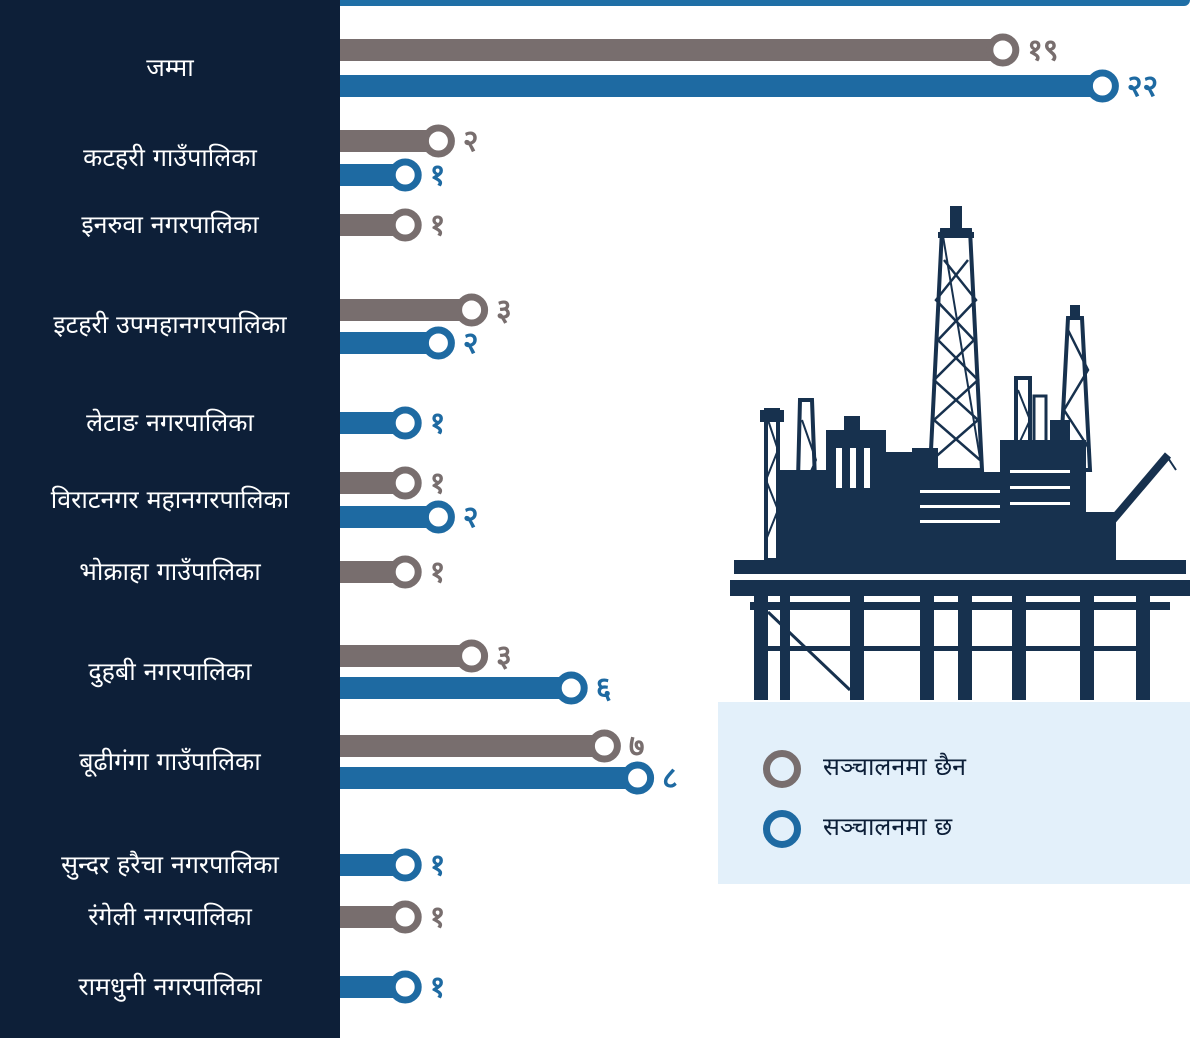 The width and height of the screenshot is (1190, 1038). What do you see at coordinates (1142, 86) in the screenshot?
I see `data-label: २२` at bounding box center [1142, 86].